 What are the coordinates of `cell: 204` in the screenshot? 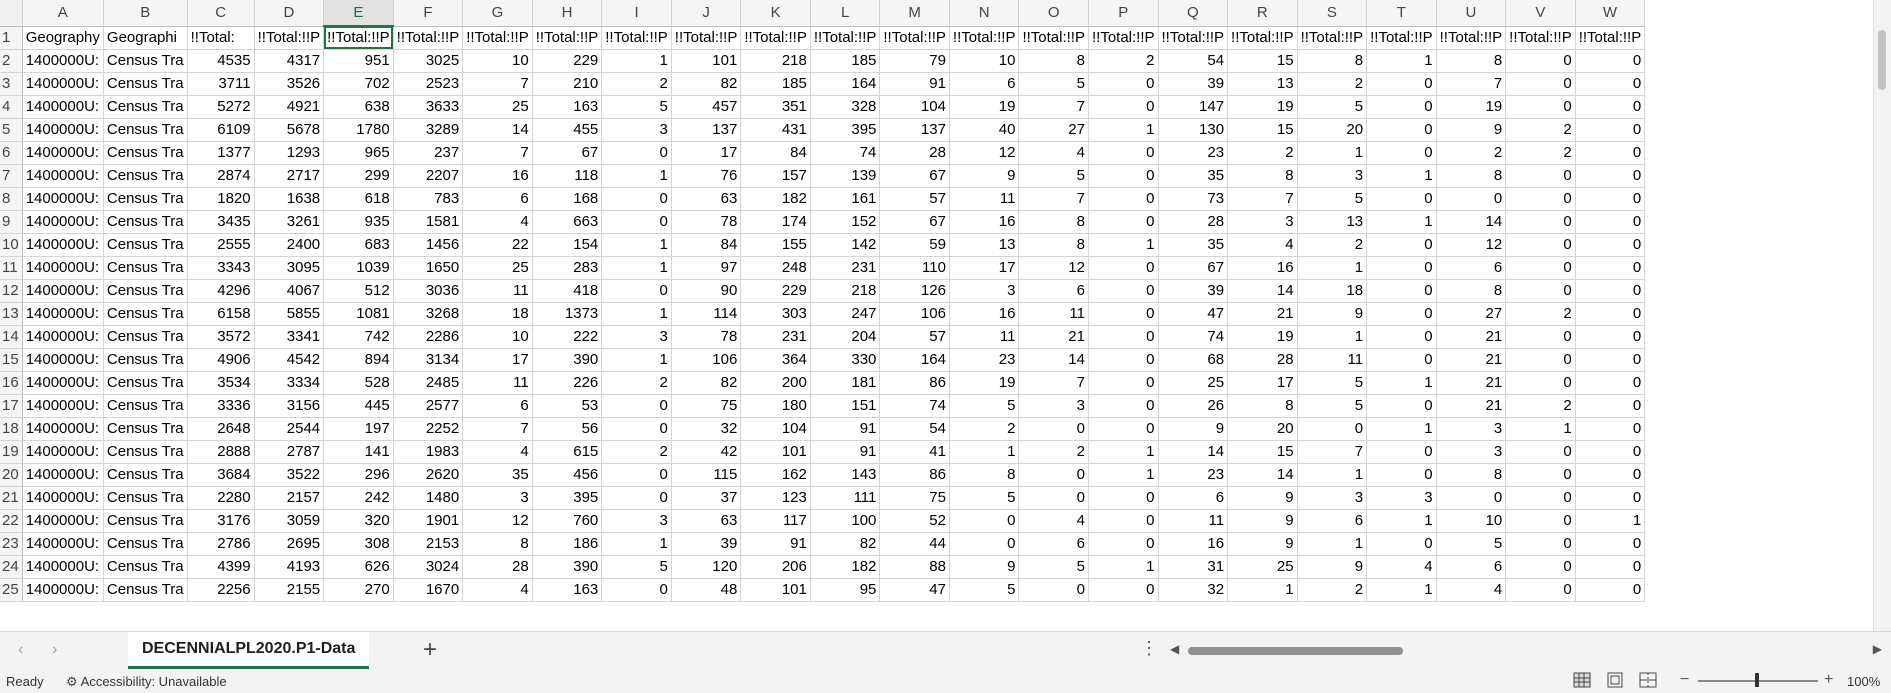 It's located at (845, 337).